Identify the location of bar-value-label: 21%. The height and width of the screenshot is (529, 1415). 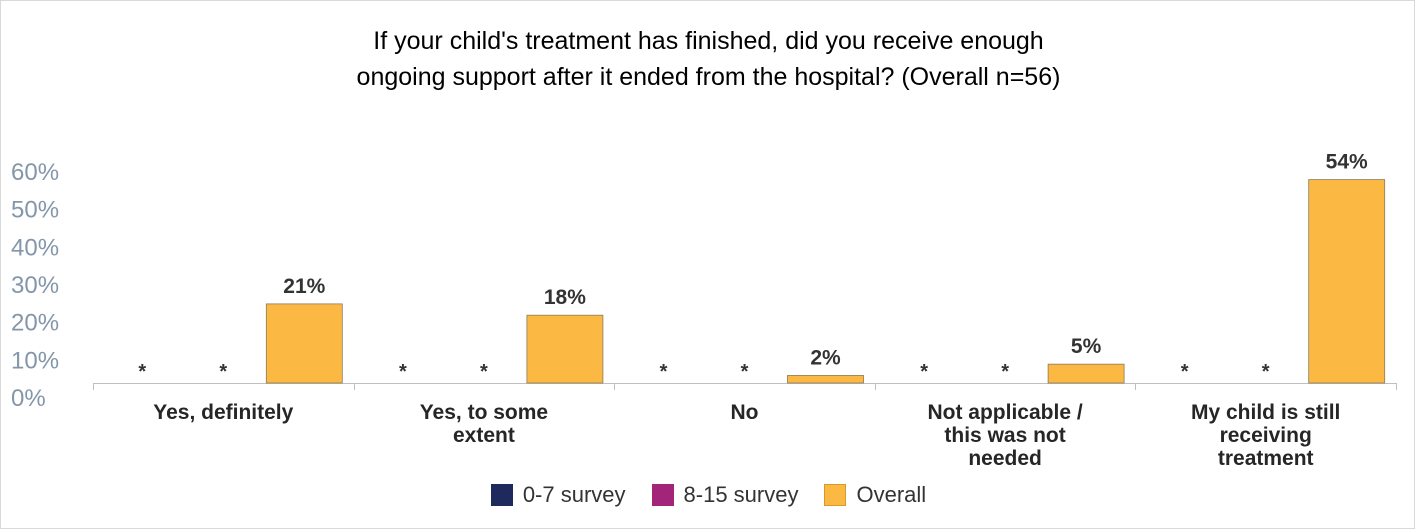
(304, 286).